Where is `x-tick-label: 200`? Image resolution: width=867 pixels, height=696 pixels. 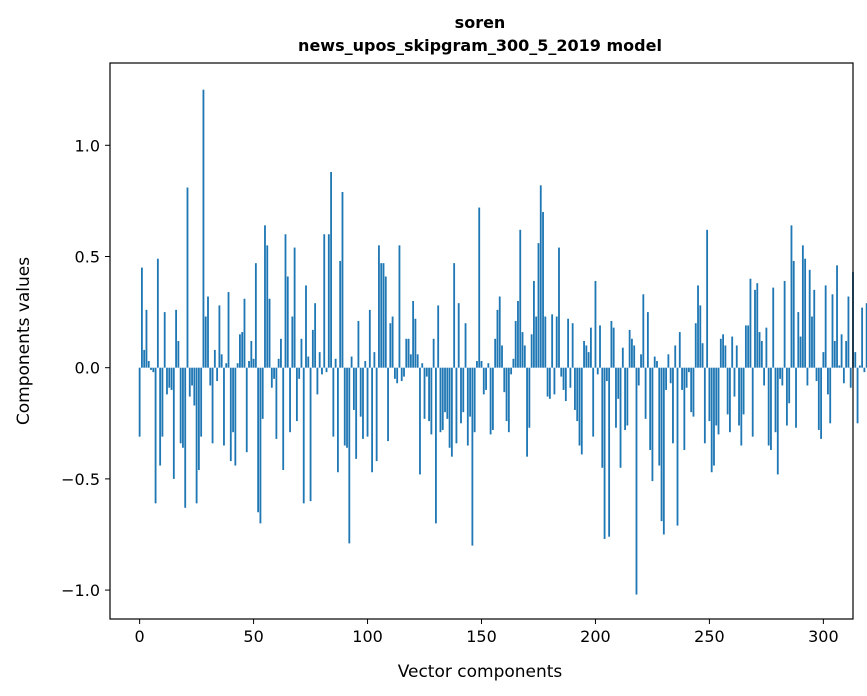
x-tick-label: 200 is located at coordinates (595, 636).